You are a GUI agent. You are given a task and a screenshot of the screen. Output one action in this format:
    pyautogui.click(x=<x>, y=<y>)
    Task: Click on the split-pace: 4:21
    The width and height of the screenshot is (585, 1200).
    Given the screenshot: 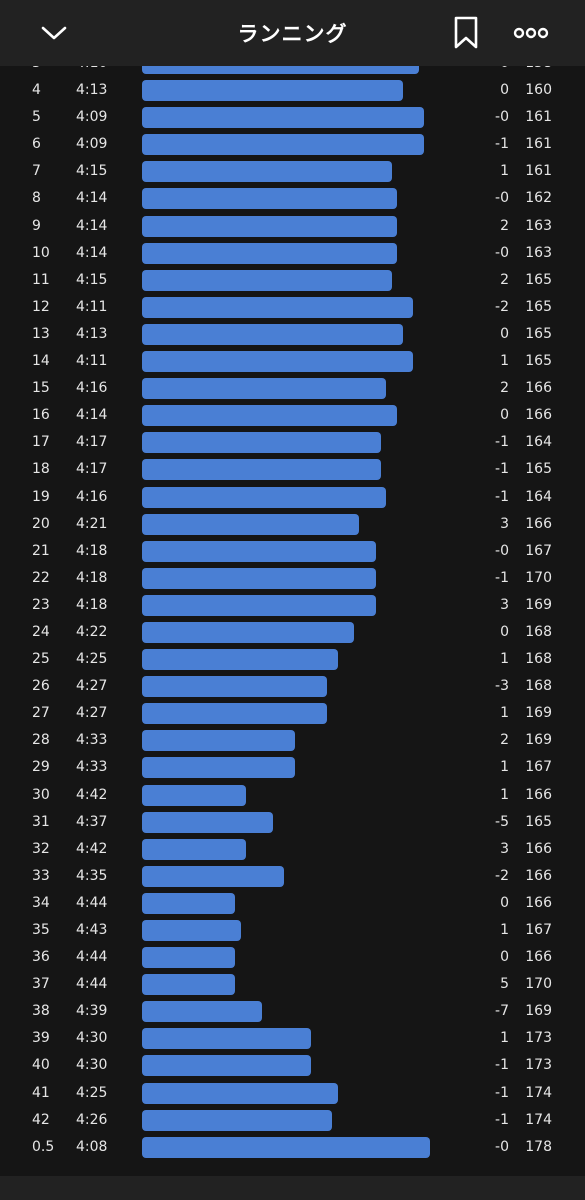 What is the action you would take?
    pyautogui.click(x=92, y=523)
    